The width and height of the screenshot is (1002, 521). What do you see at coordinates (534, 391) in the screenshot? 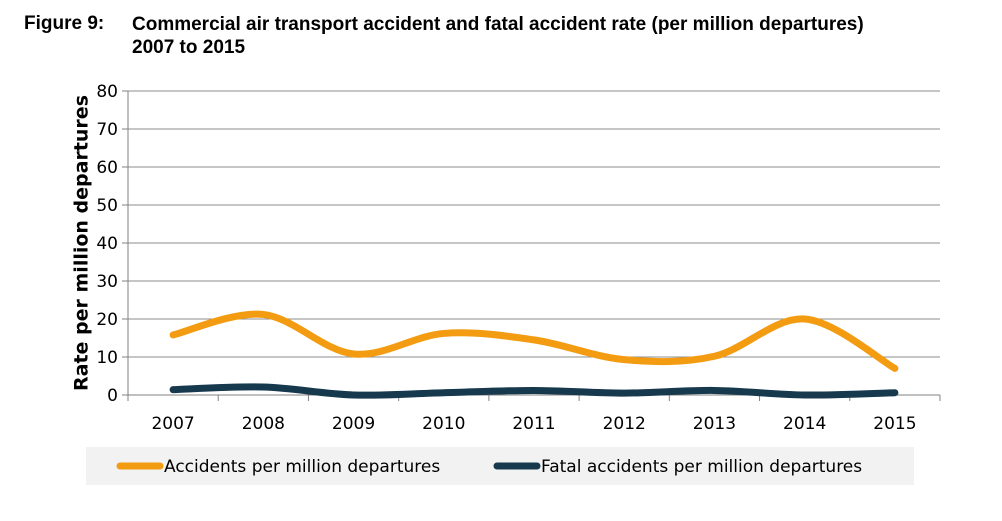
I see `series-line-fatal-accidents` at bounding box center [534, 391].